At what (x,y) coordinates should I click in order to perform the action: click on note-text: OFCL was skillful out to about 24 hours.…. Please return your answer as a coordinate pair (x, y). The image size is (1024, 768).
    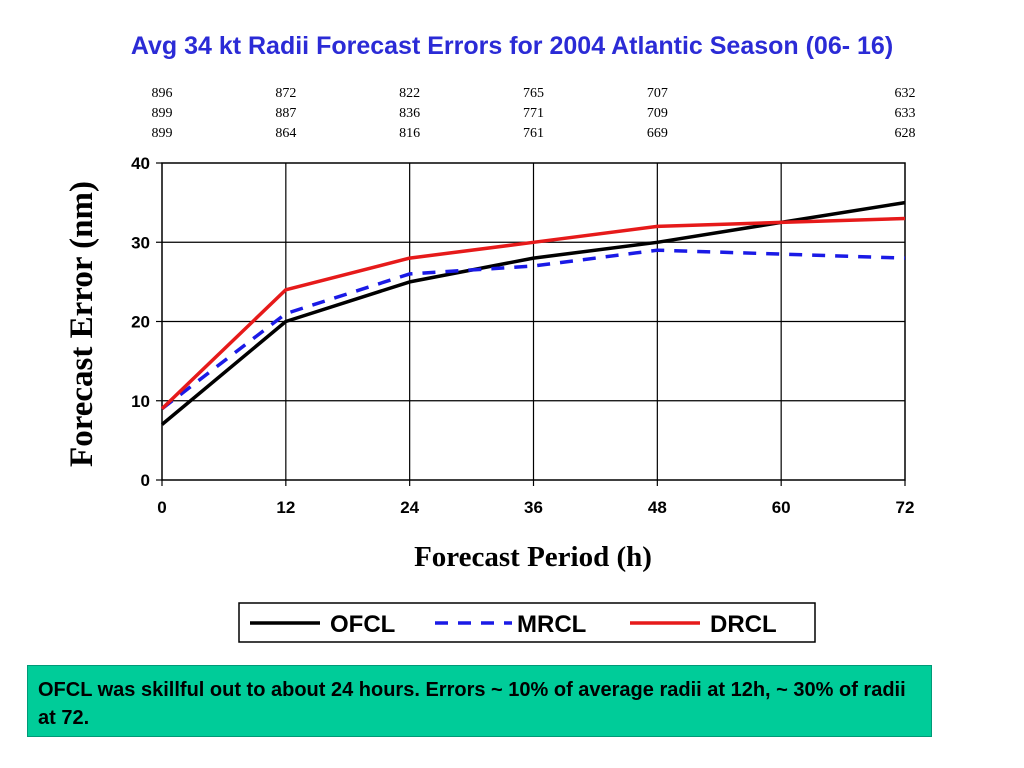
    Looking at the image, I should click on (472, 704).